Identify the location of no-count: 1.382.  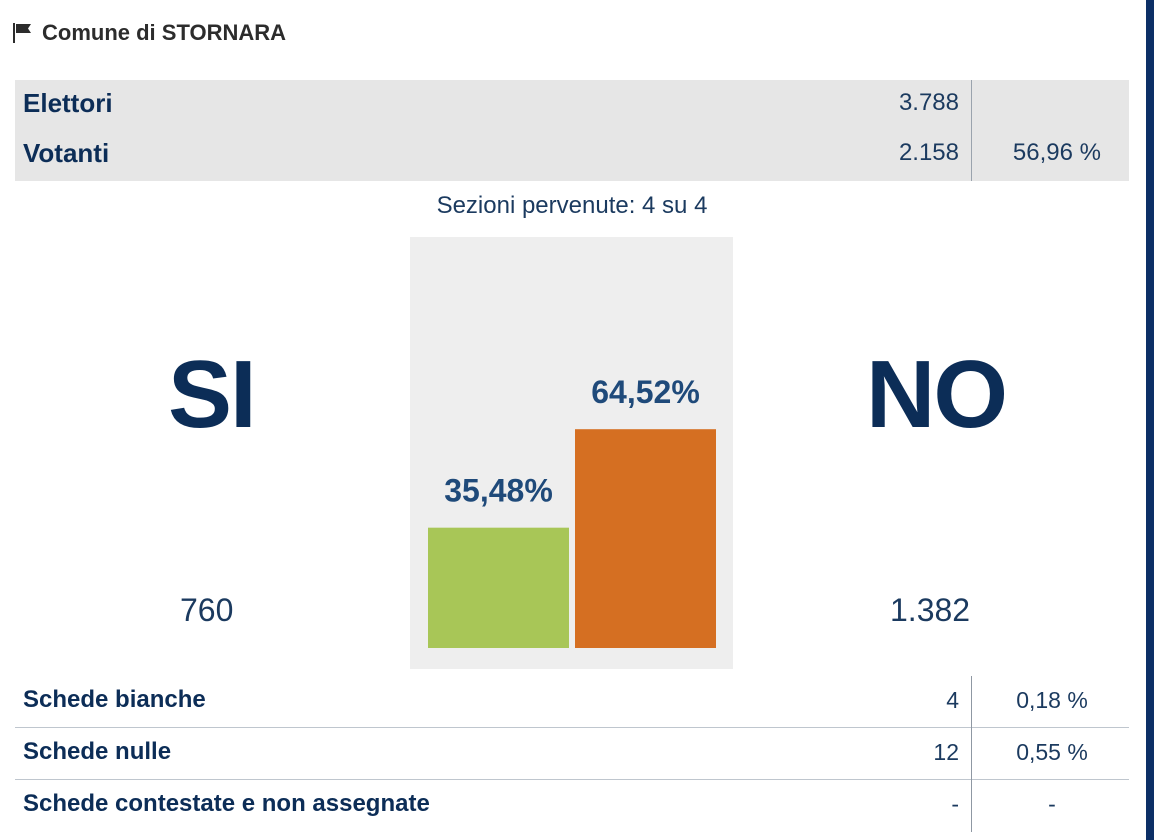
(930, 610).